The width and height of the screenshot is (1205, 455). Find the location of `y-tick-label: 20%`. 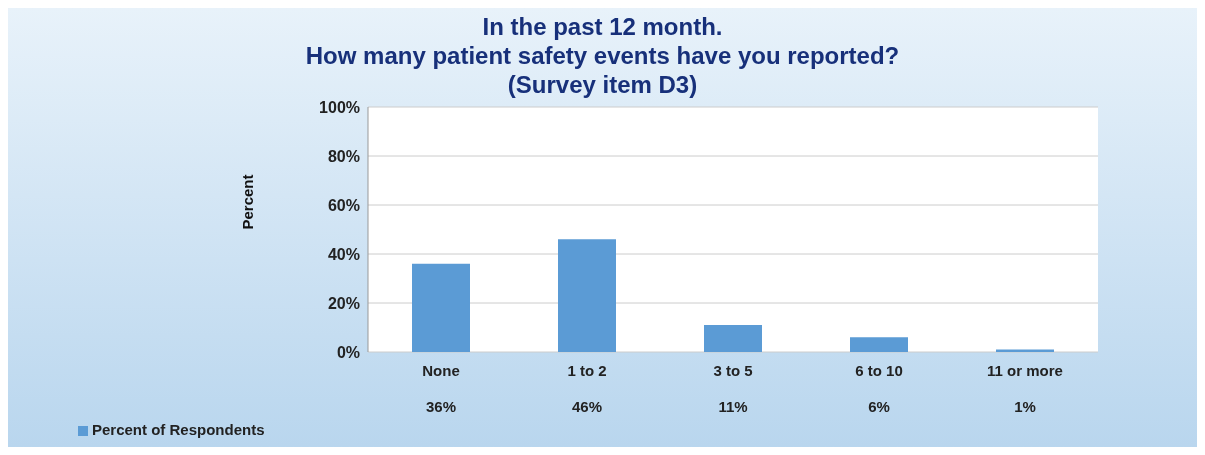

y-tick-label: 20% is located at coordinates (343, 303).